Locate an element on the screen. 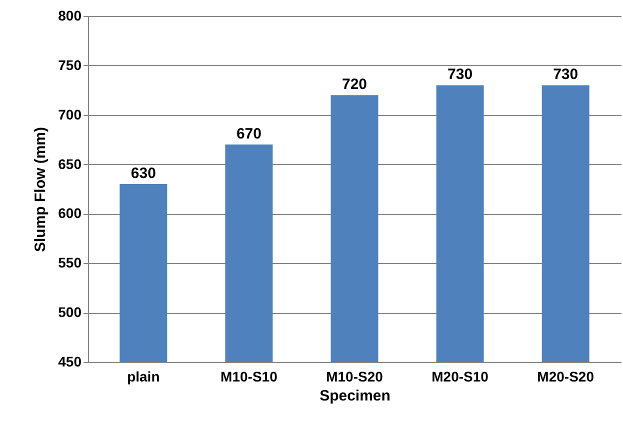 The height and width of the screenshot is (429, 623). x-tick-label: M20-S10 is located at coordinates (460, 376).